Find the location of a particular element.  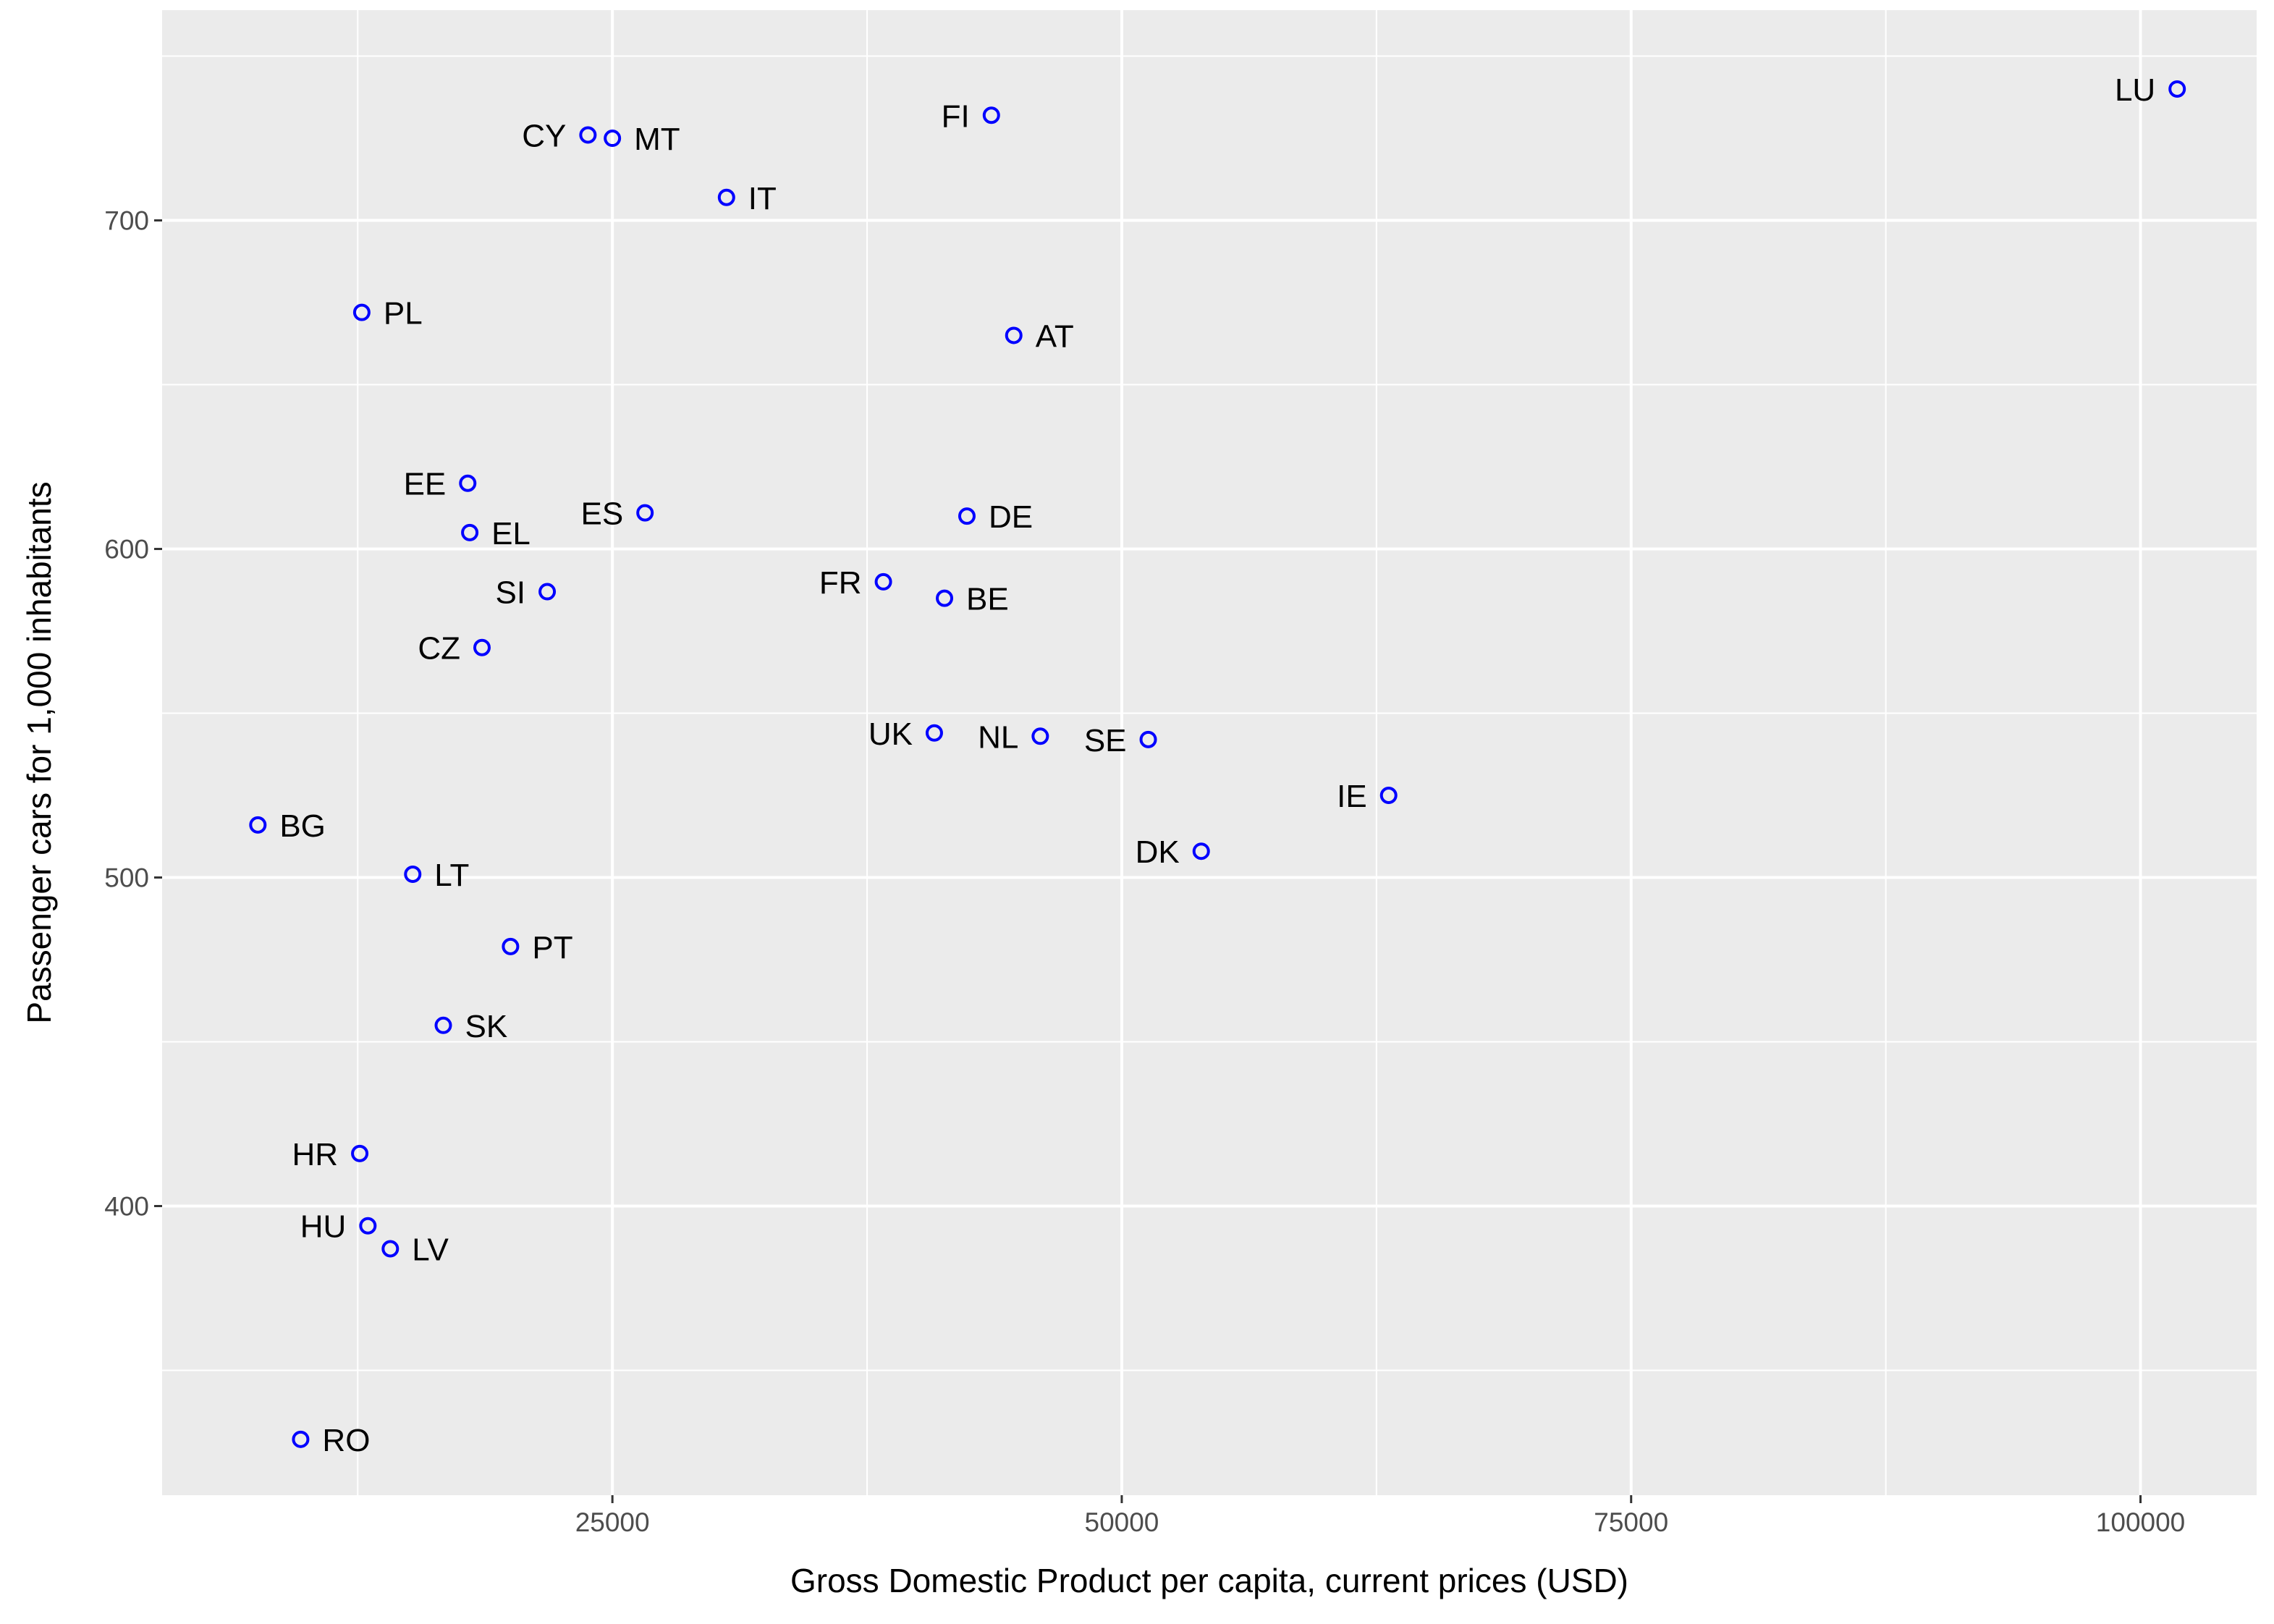

y-axis-title: Passenger cars for 1,000 inhabitants is located at coordinates (39, 752).